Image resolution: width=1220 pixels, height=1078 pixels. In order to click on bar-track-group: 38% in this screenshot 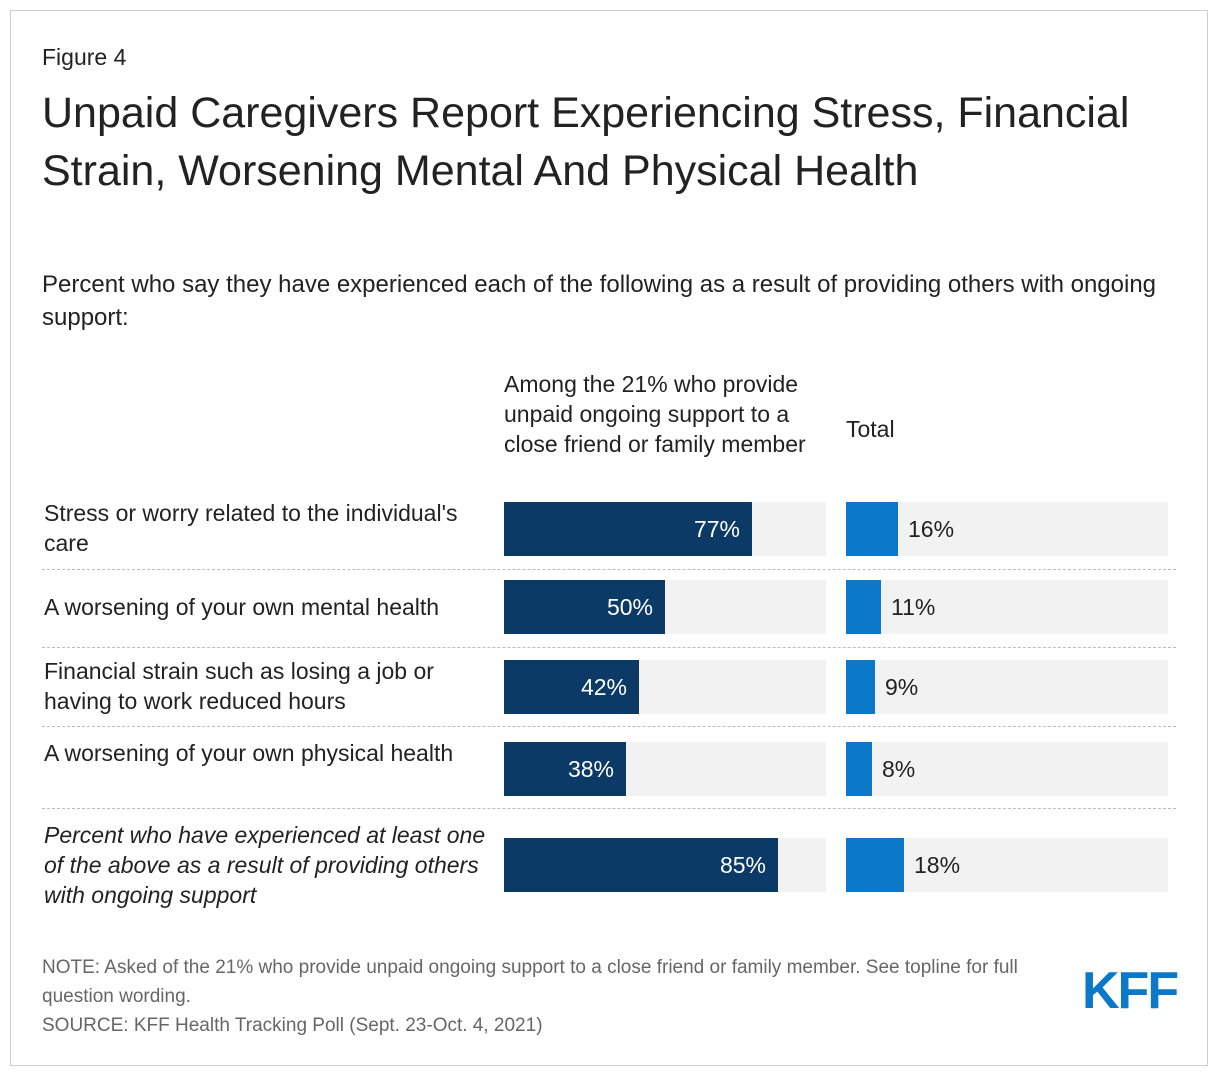, I will do `click(665, 769)`.